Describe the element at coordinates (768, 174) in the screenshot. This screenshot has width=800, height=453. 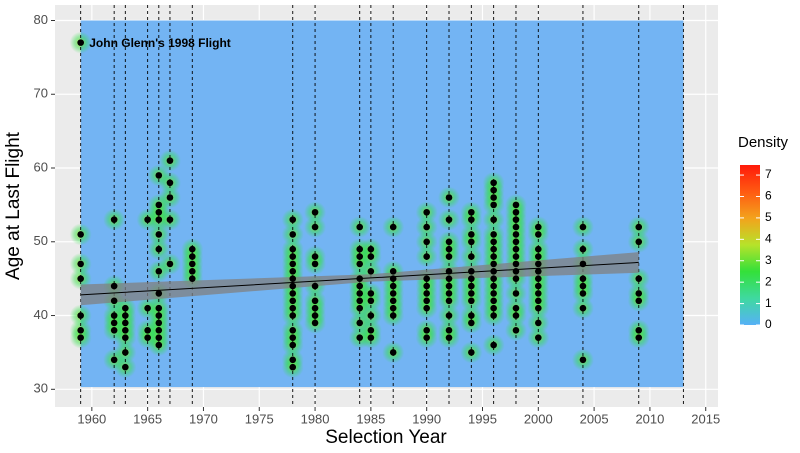
I see `colorbar-label: 7` at that location.